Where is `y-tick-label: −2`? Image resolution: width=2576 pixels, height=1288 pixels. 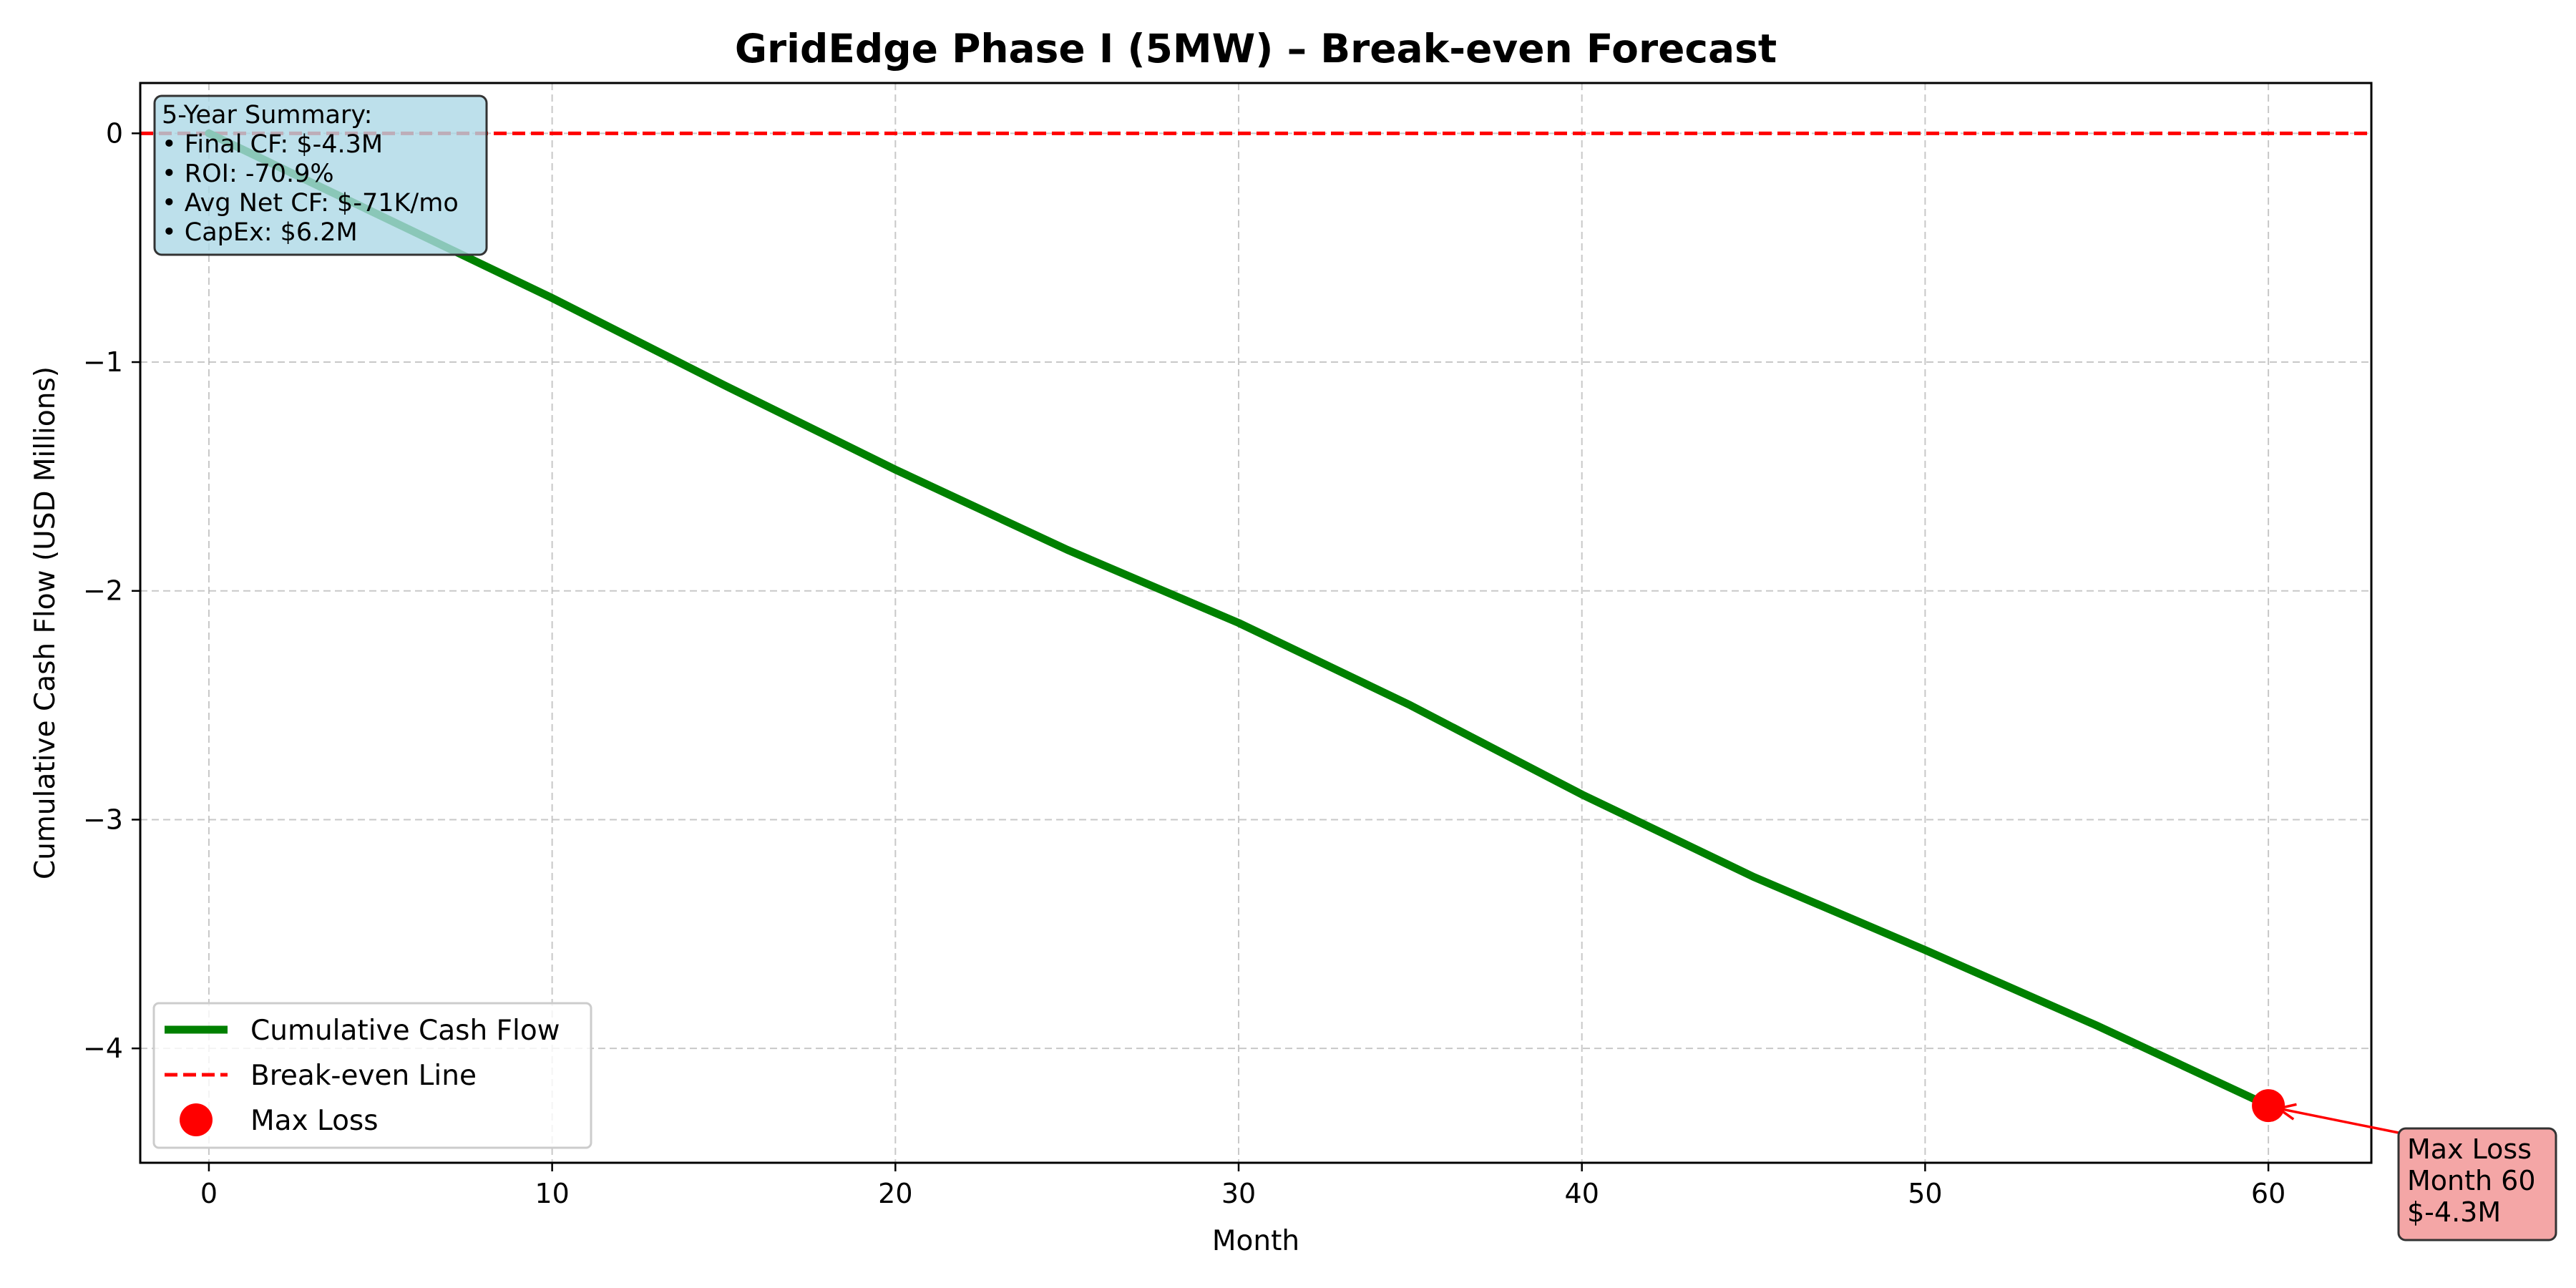 y-tick-label: −2 is located at coordinates (103, 591).